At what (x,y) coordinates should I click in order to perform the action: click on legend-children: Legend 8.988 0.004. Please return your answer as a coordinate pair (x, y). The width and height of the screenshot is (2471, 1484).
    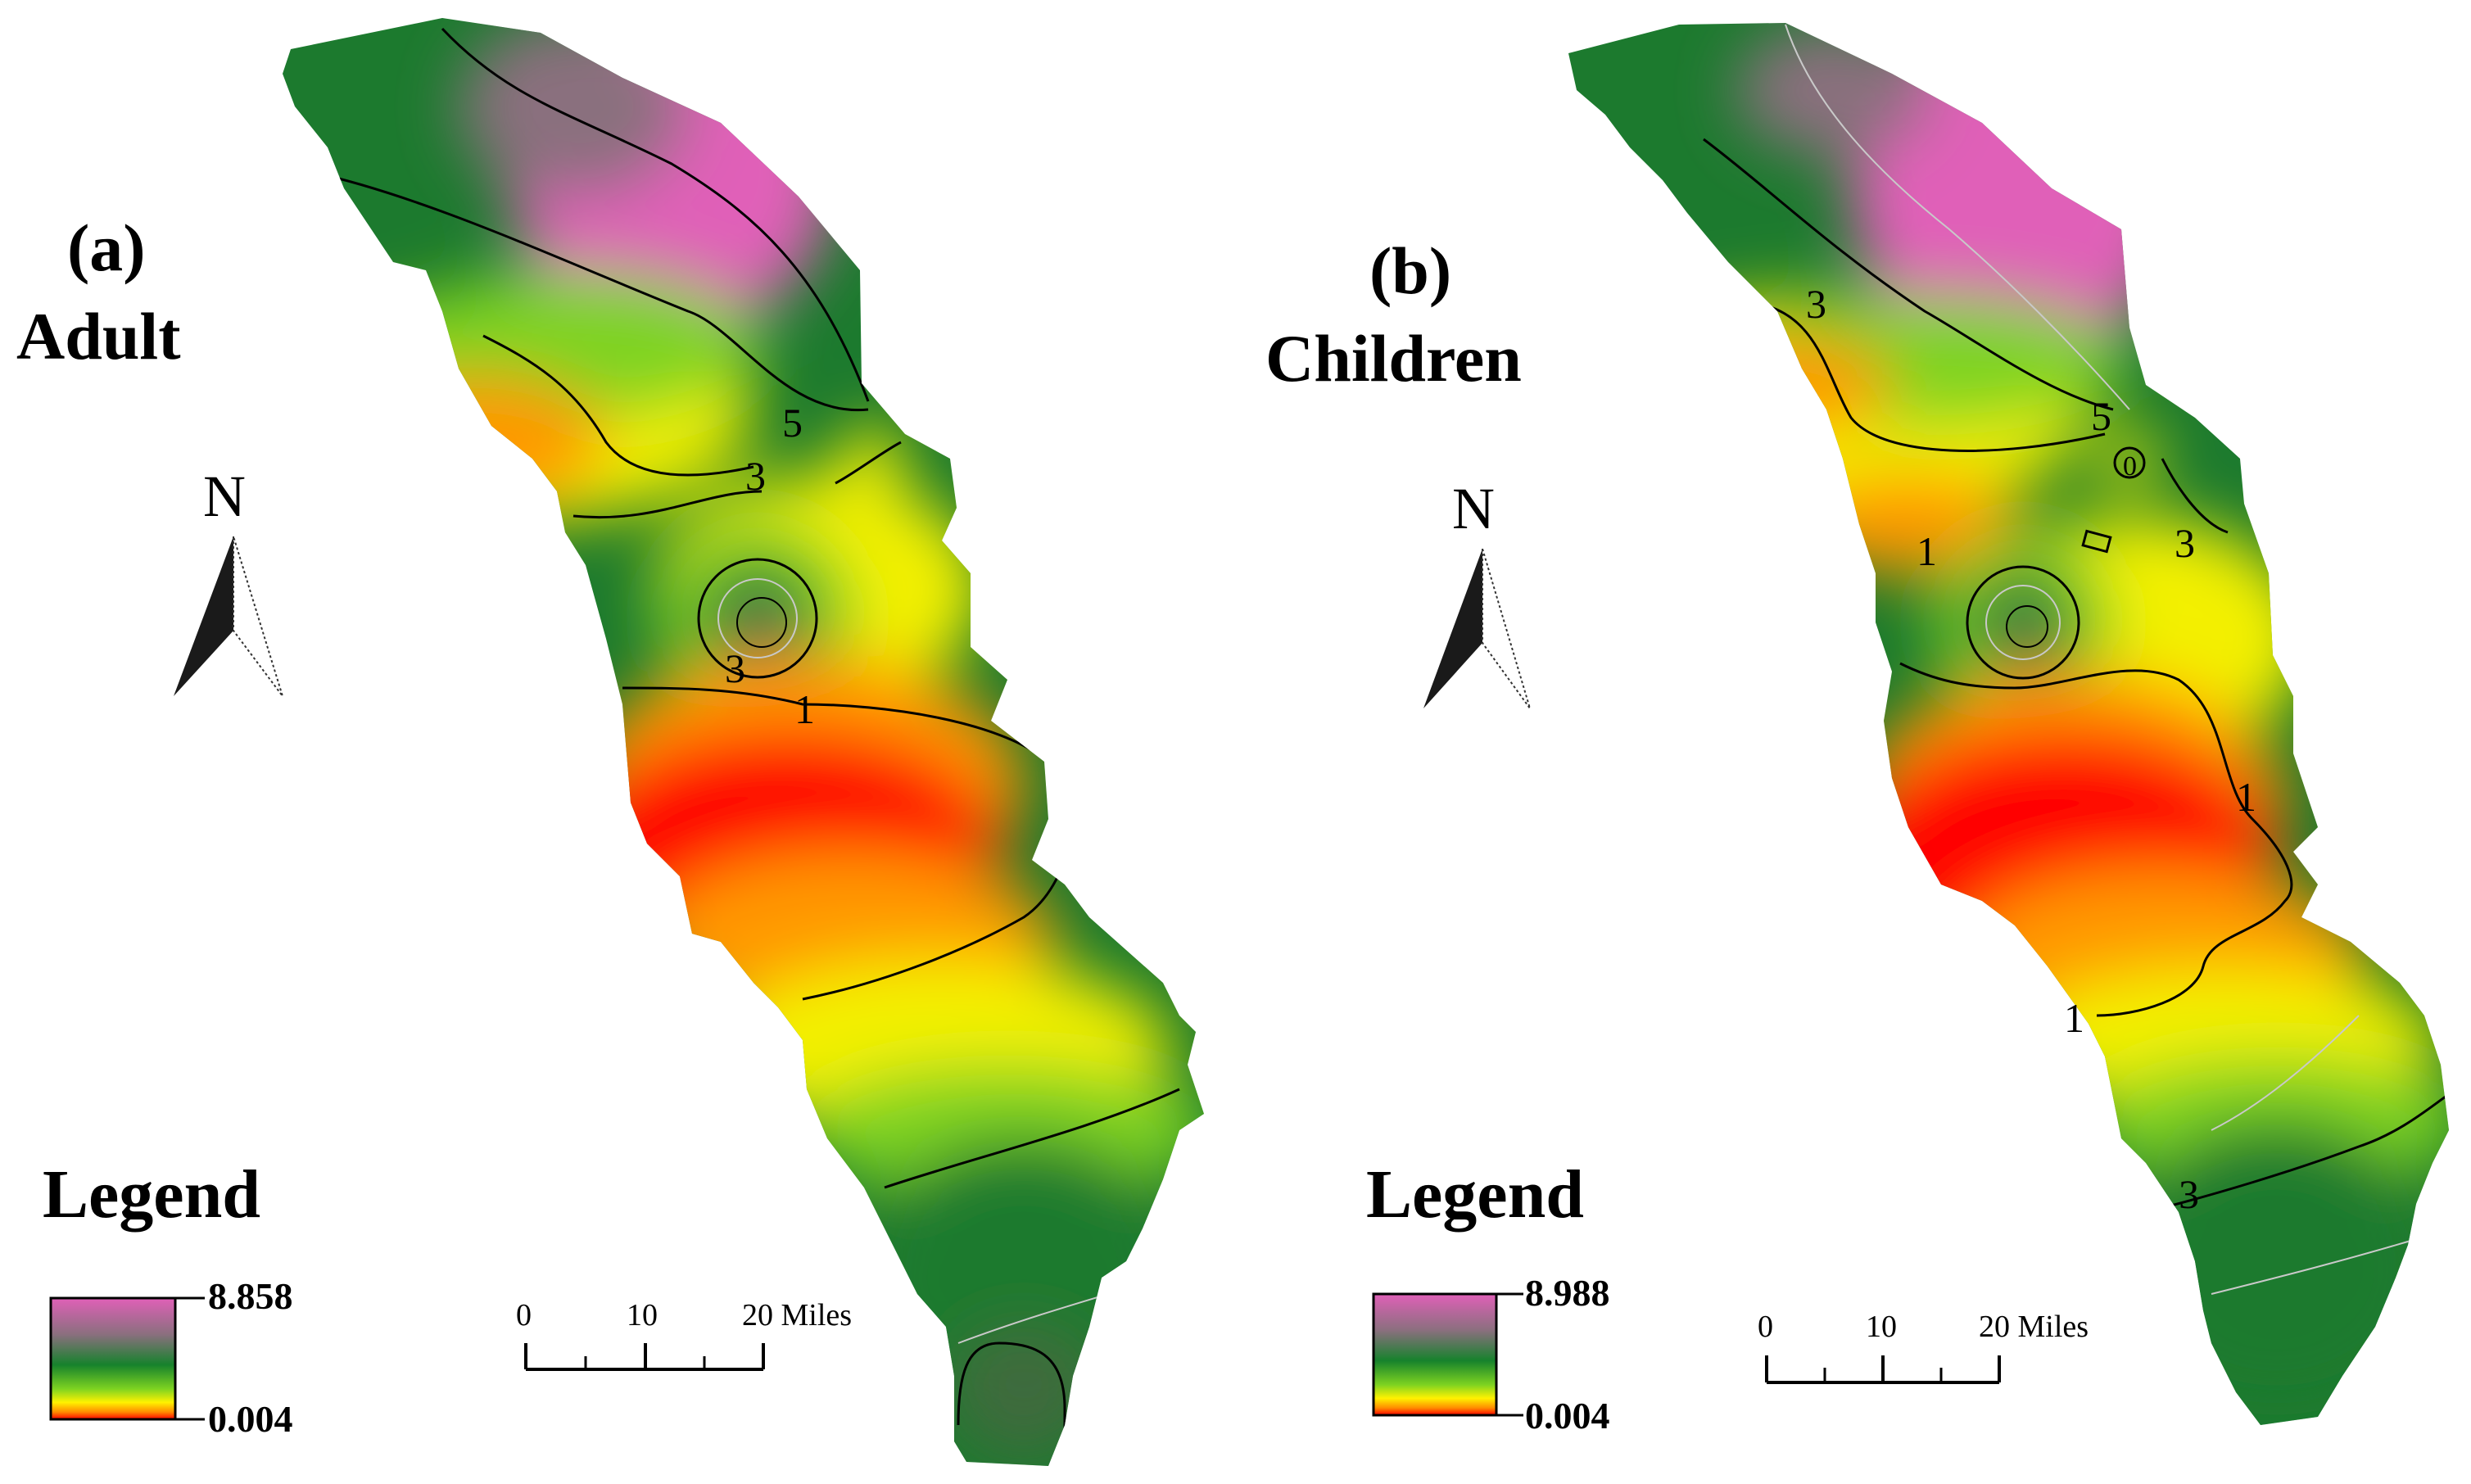
    Looking at the image, I should click on (1488, 1296).